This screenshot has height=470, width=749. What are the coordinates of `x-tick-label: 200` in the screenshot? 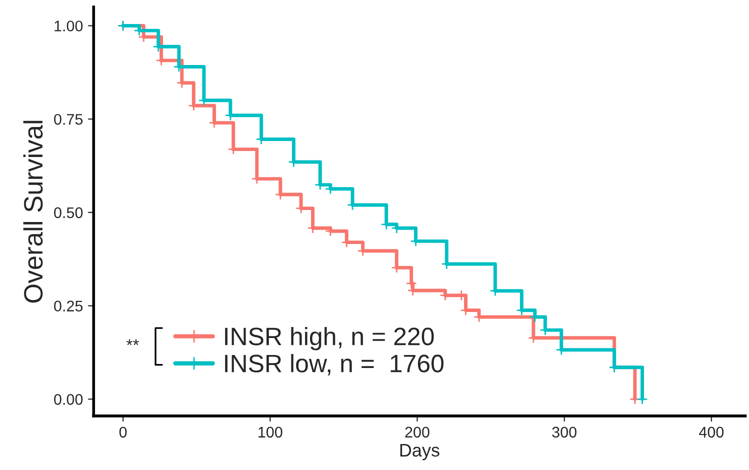 It's located at (417, 432).